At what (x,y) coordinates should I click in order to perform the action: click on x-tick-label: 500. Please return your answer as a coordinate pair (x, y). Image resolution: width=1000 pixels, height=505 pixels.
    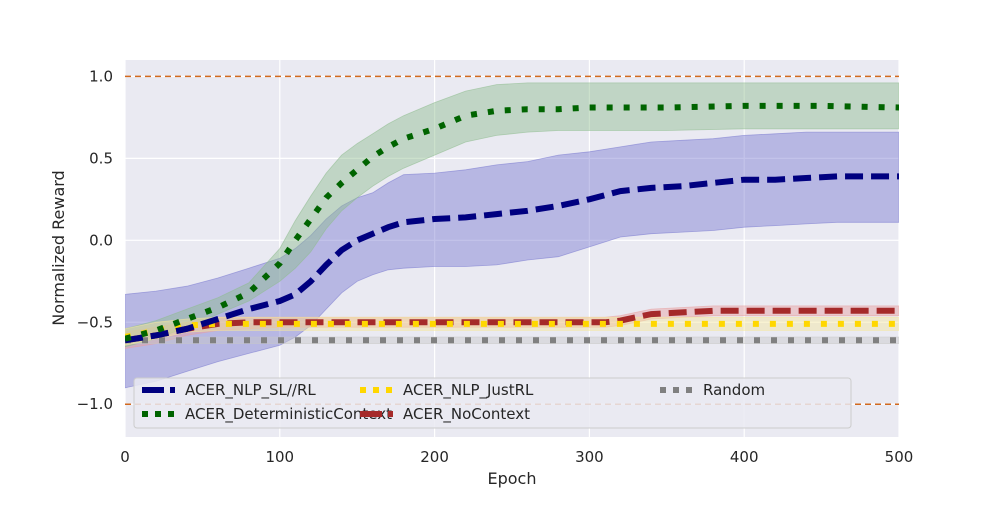
    Looking at the image, I should click on (899, 457).